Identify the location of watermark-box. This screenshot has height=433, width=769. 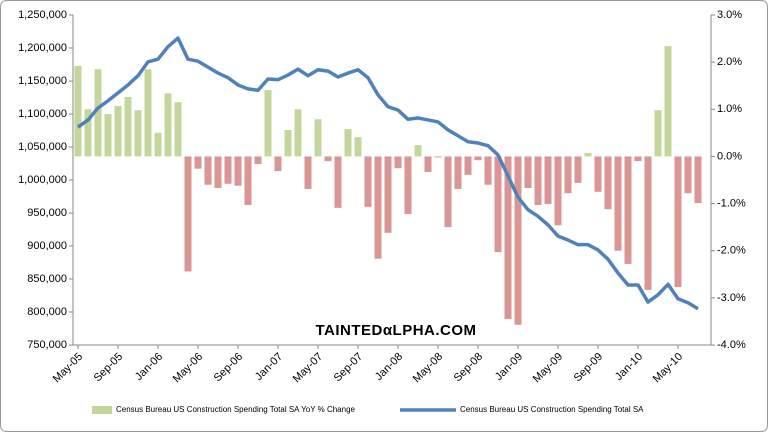
(396, 330).